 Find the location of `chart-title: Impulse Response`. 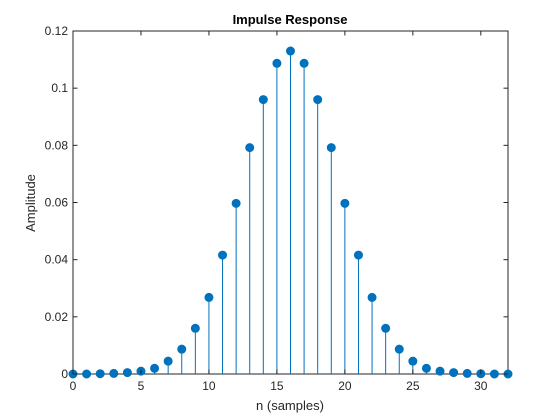

chart-title: Impulse Response is located at coordinates (290, 19).